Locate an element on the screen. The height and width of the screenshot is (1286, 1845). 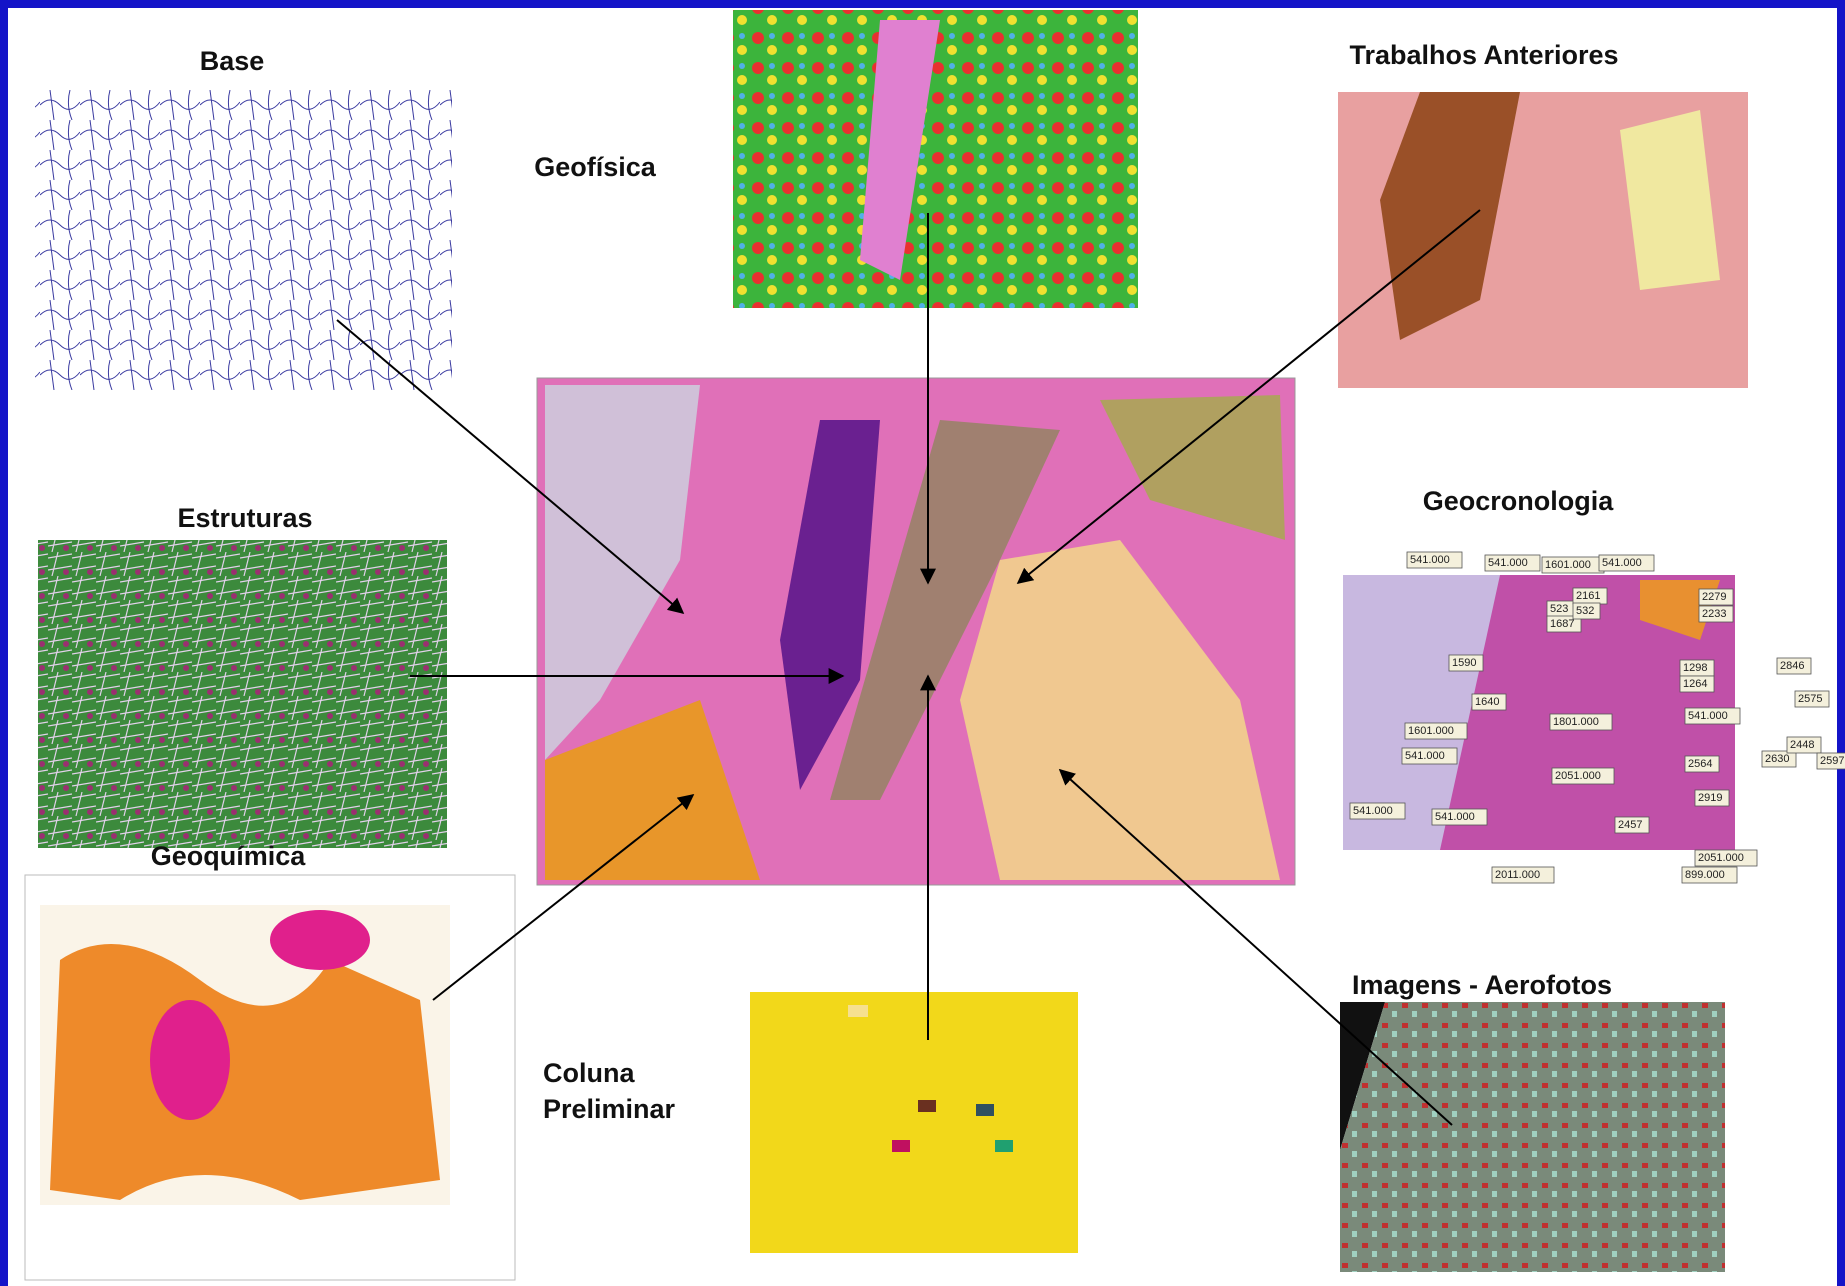
geofisica-map-feature is located at coordinates (900, 150).